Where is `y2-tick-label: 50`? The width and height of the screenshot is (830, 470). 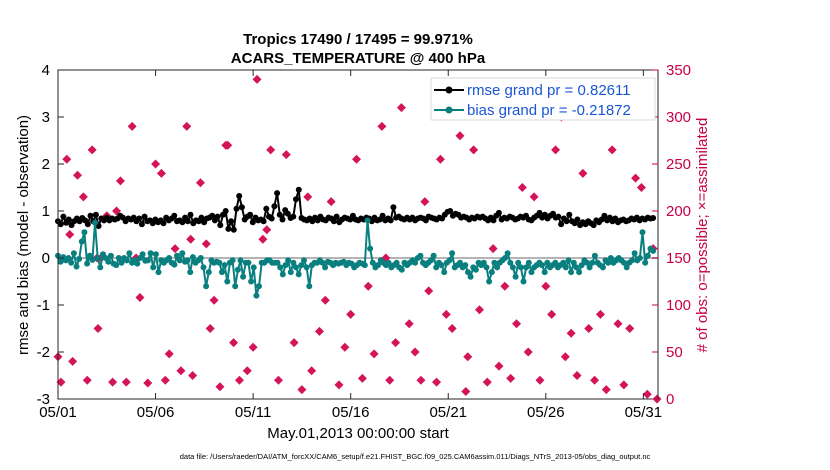
y2-tick-label: 50 is located at coordinates (674, 352).